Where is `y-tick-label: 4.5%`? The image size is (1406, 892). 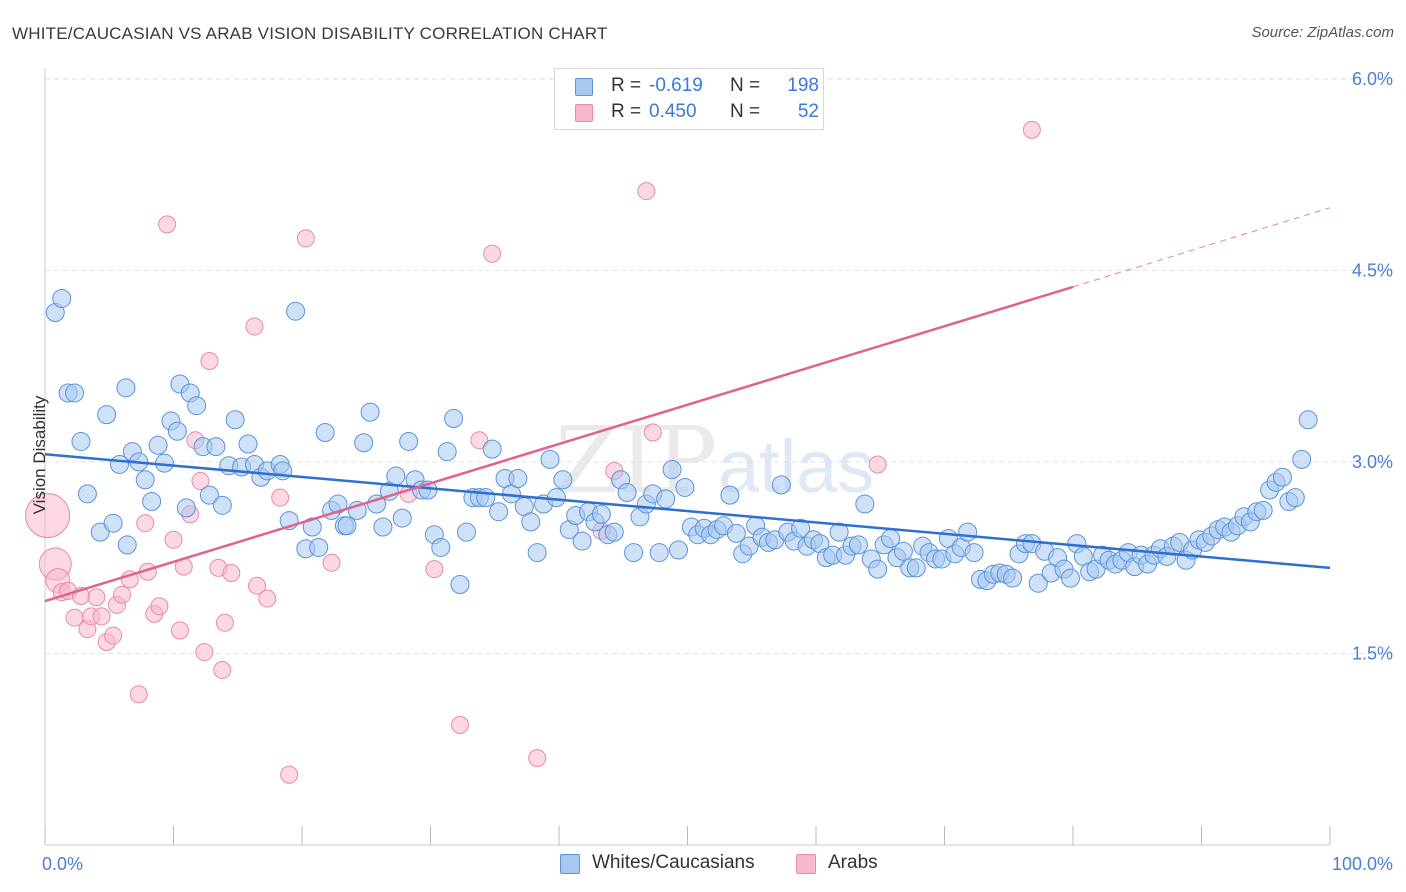
y-tick-label: 4.5% is located at coordinates (1372, 270).